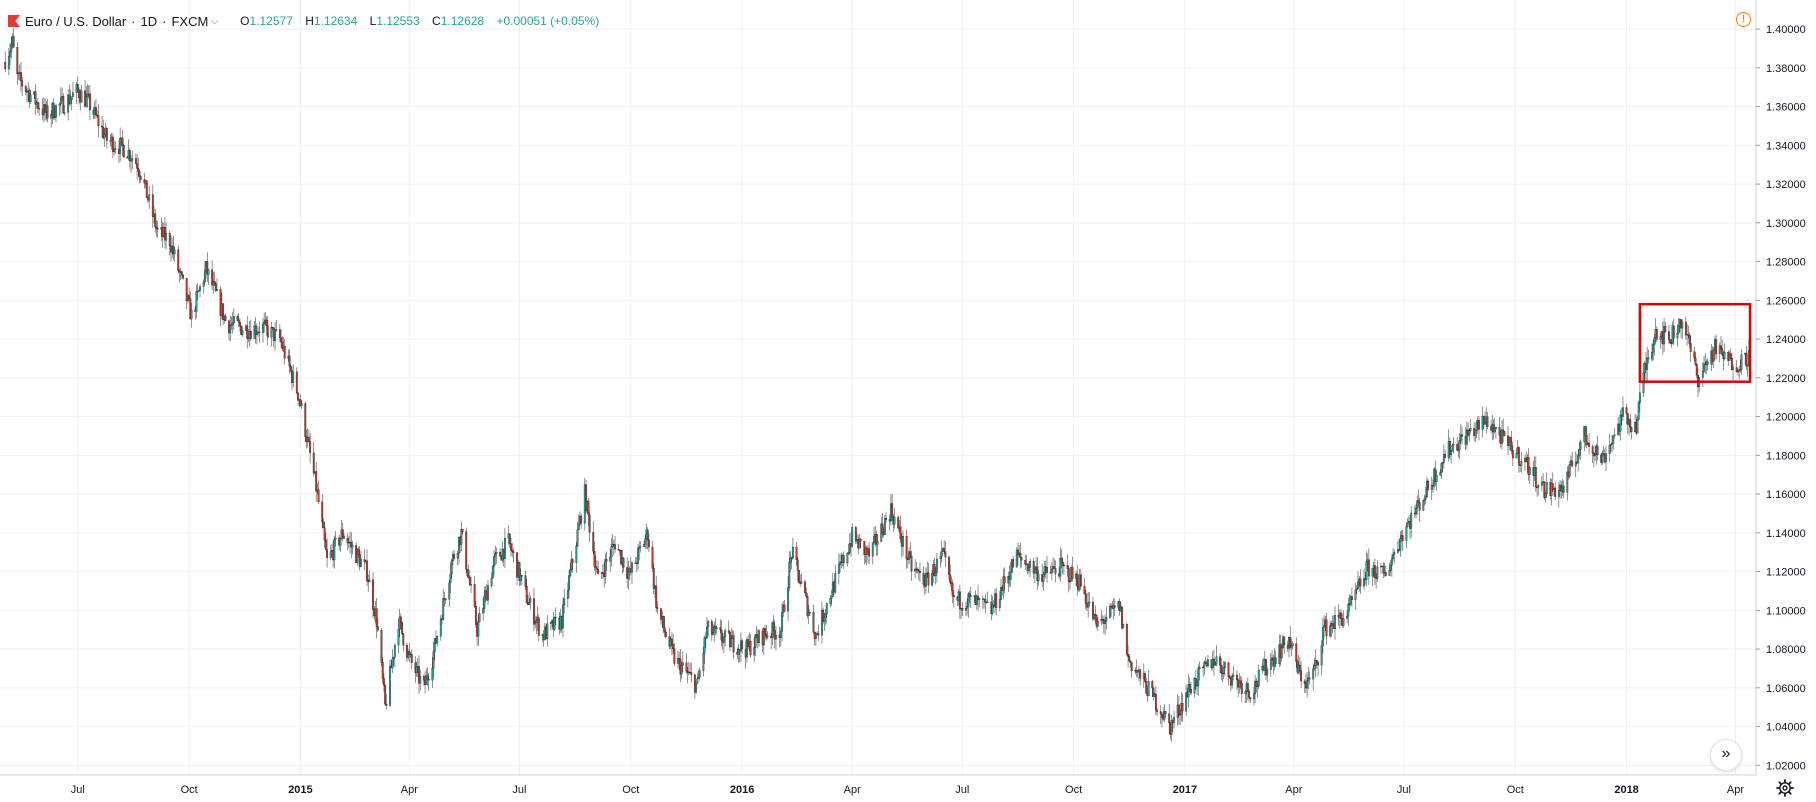 Image resolution: width=1816 pixels, height=802 pixels. I want to click on scroll-to-realtime-button: », so click(1726, 755).